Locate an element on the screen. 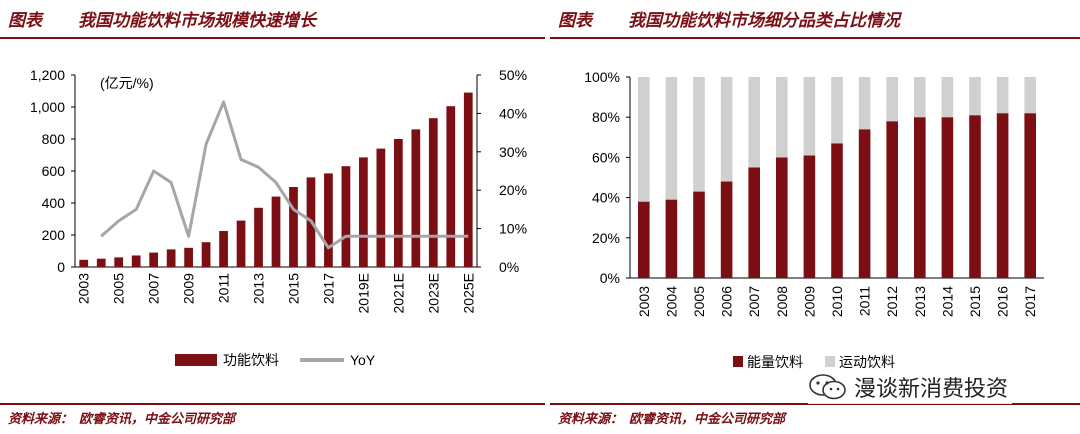 Image resolution: width=1080 pixels, height=434 pixels. left-chart-header: 图表 我国功能饮料市场规模快速增长 is located at coordinates (162, 18).